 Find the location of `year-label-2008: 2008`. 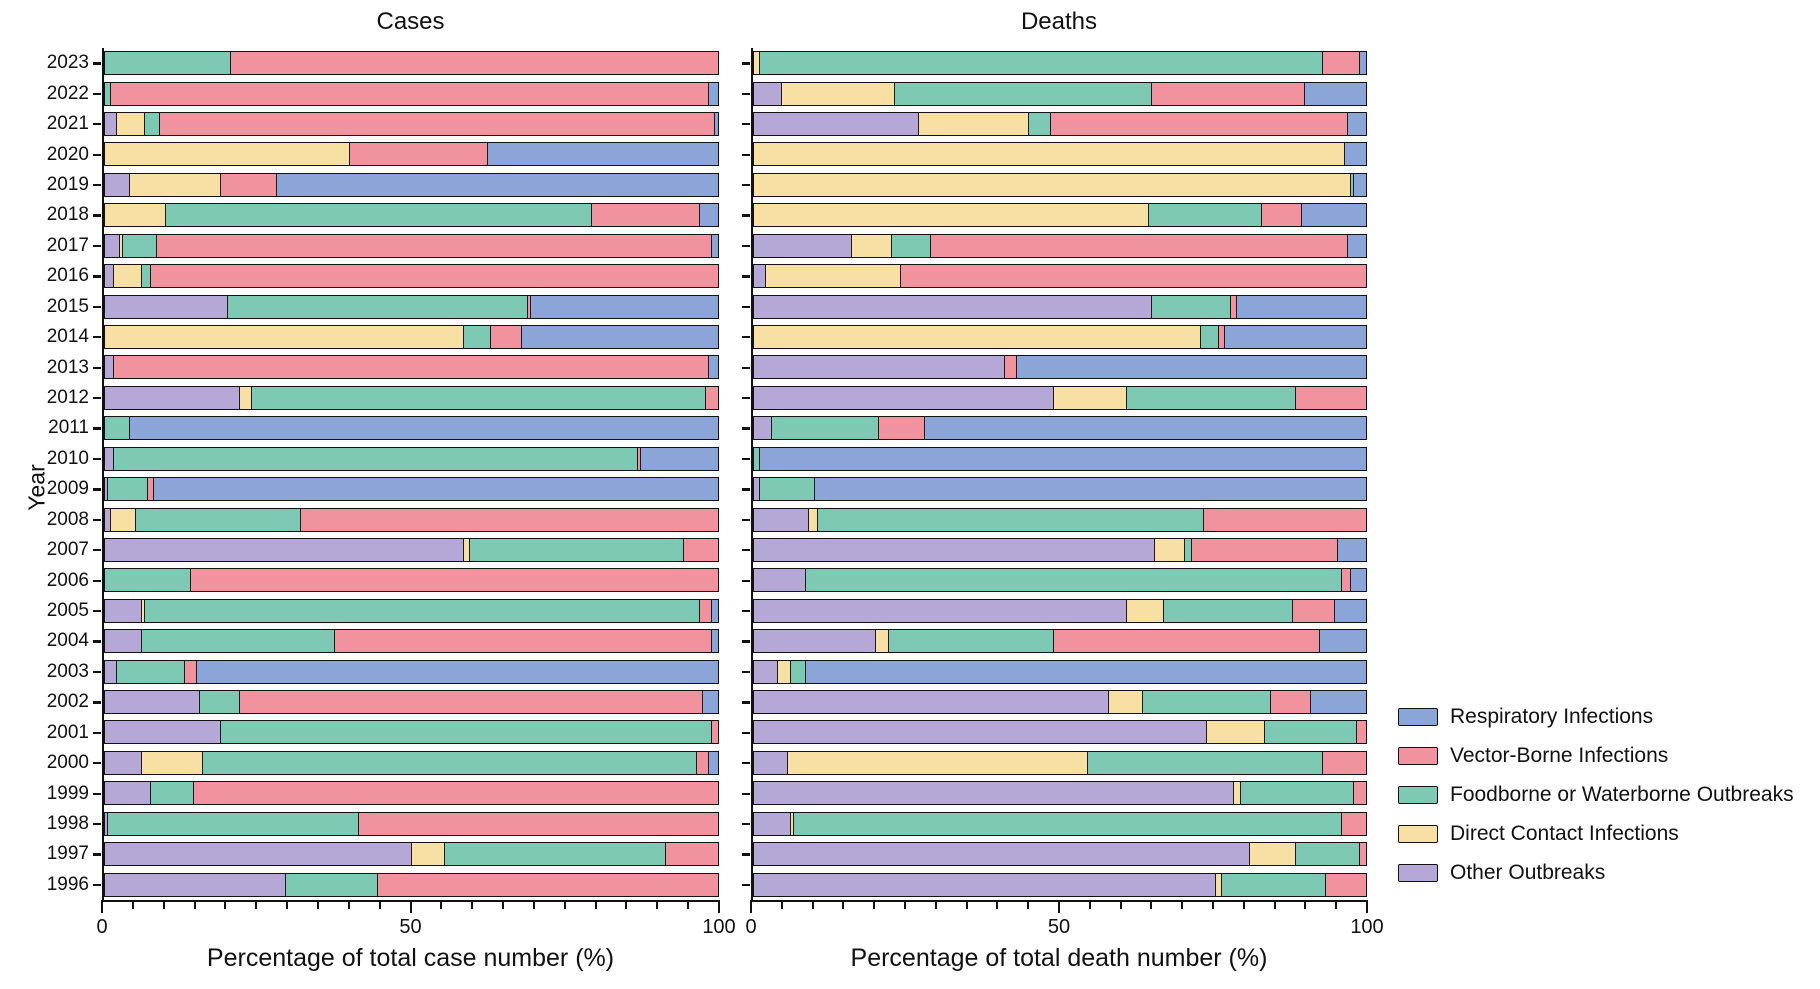

year-label-2008: 2008 is located at coordinates (67, 519).